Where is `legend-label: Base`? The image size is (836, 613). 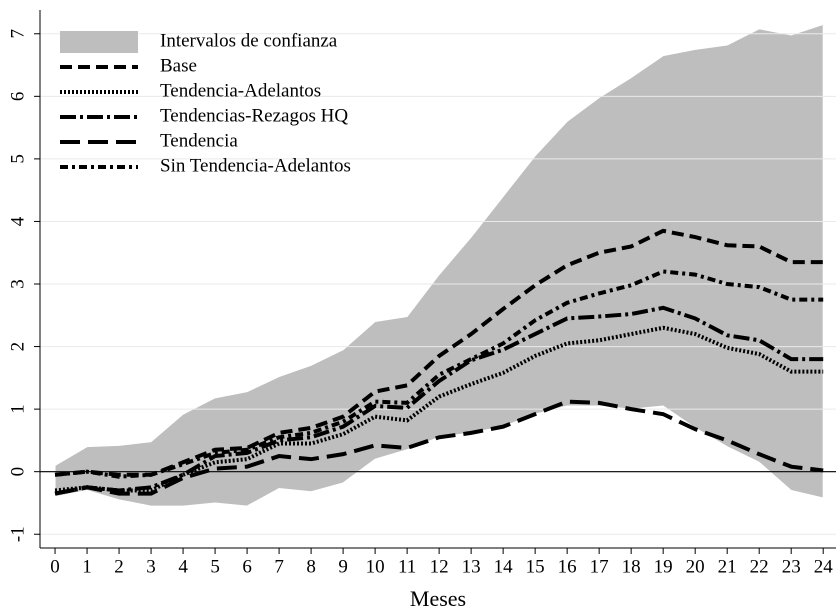
legend-label: Base is located at coordinates (178, 65).